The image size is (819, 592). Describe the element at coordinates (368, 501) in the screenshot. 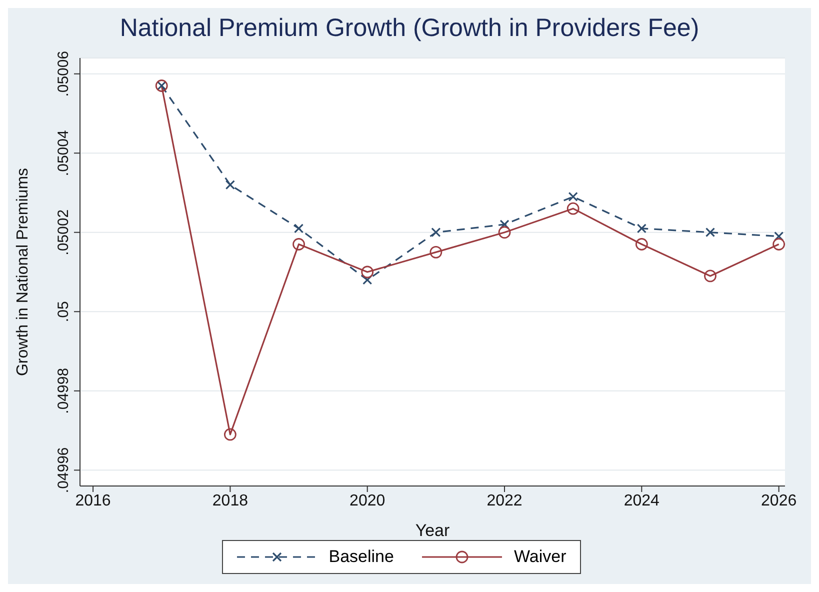

I see `x-tick-label: 2020` at that location.